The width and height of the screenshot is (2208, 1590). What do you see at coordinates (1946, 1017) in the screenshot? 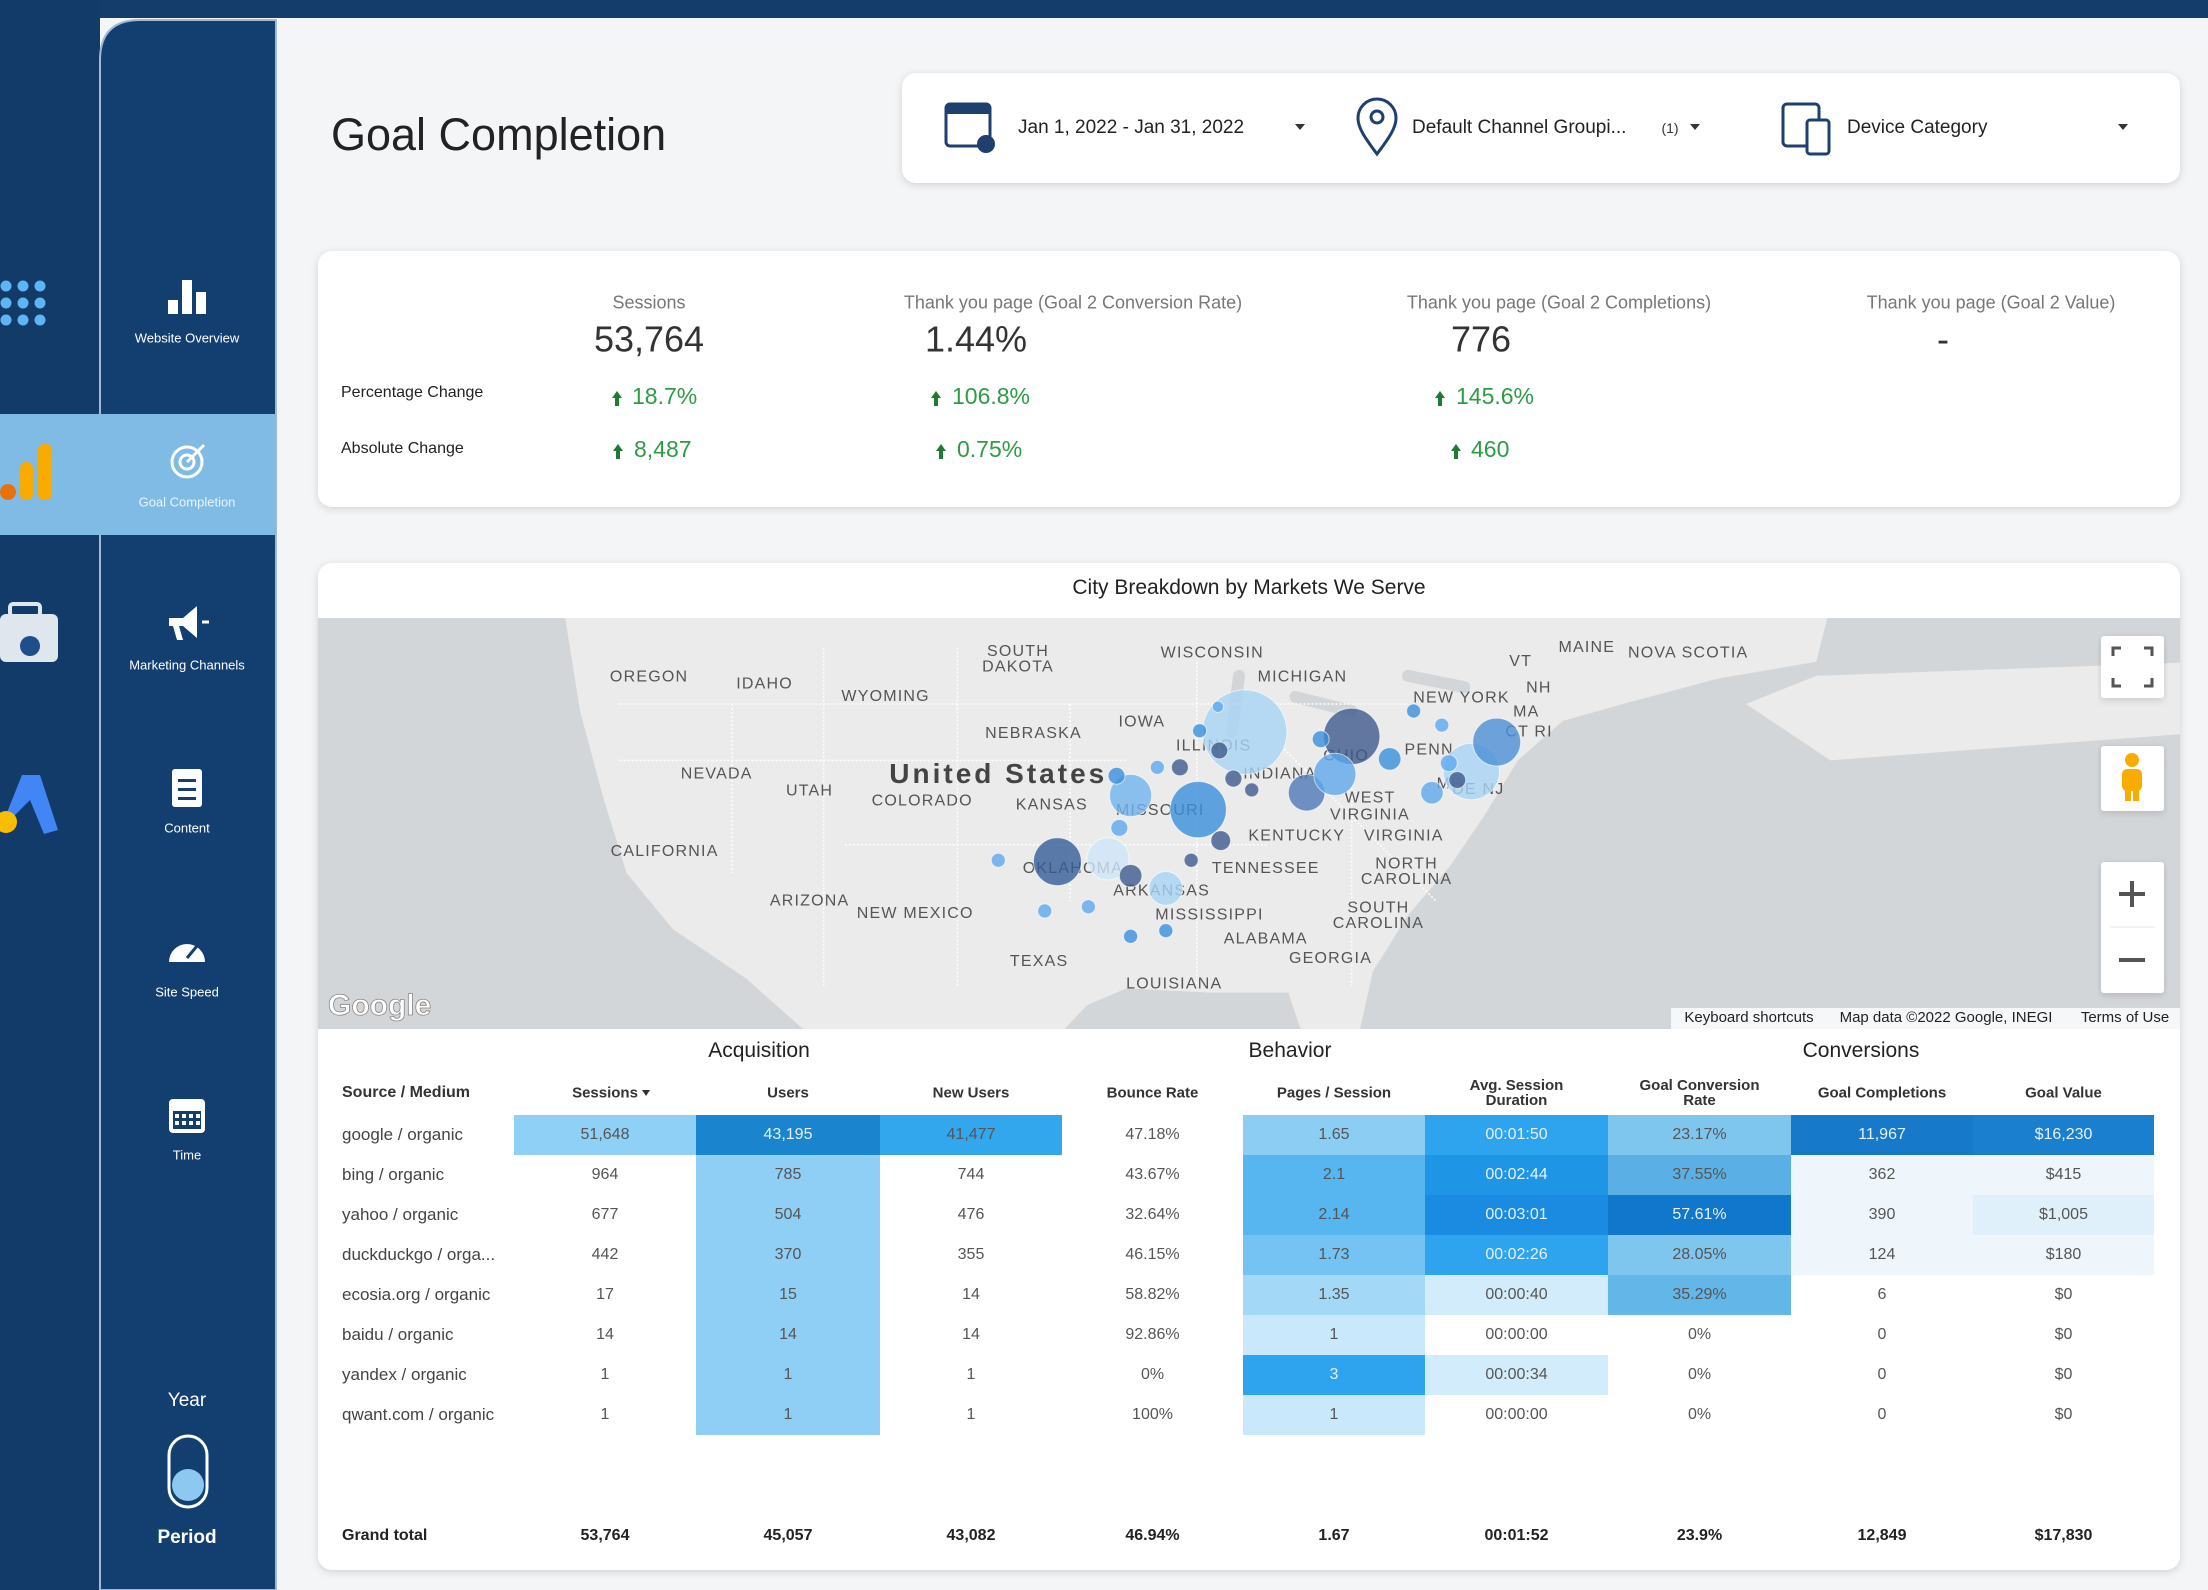
I see `map-footer-text: Map data ©2022 Google, INEGI` at bounding box center [1946, 1017].